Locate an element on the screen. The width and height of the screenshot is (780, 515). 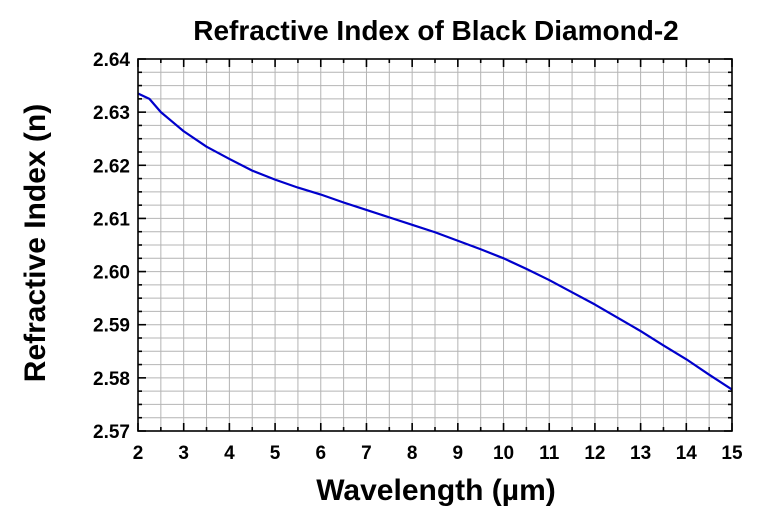
x-tick-label: 9 is located at coordinates (458, 453).